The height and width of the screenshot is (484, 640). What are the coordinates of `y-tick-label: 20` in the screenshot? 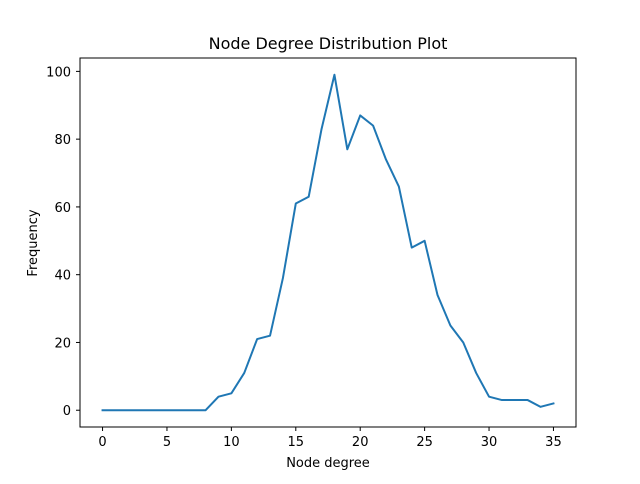 It's located at (62, 343).